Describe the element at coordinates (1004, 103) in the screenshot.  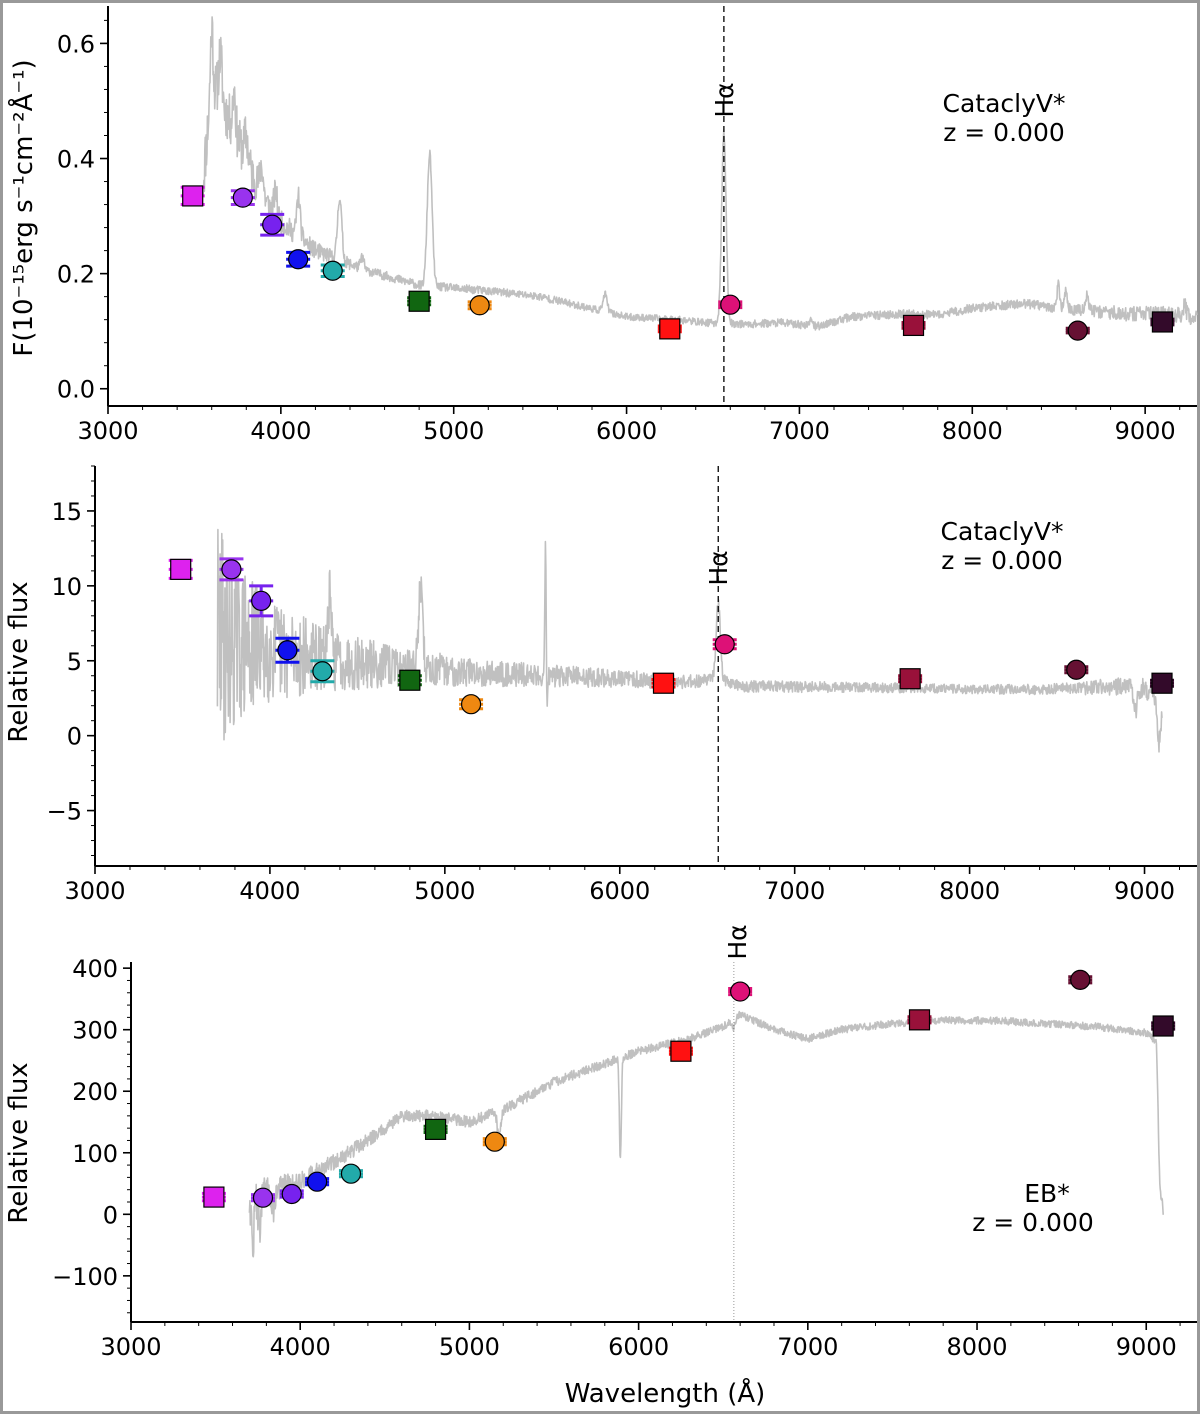
I see `panel-1-annotation-class: CataclyV*` at that location.